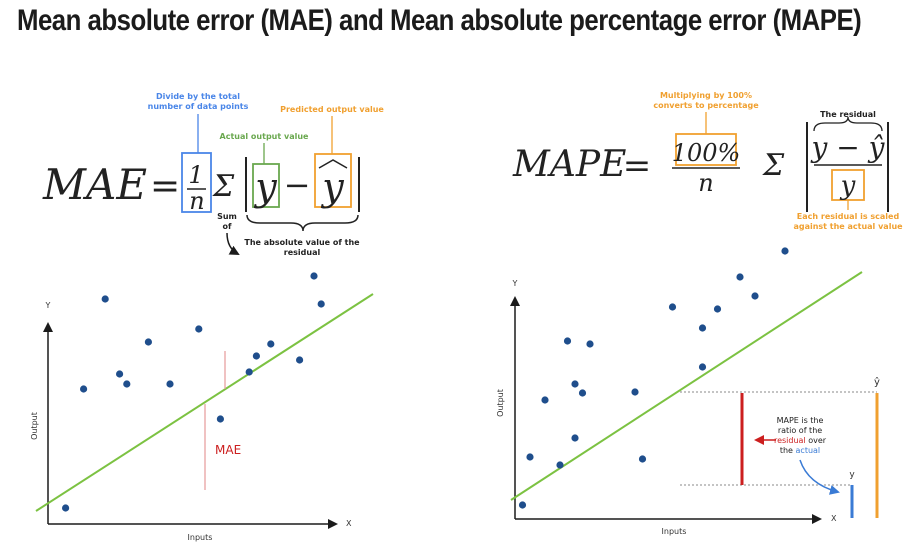 The height and width of the screenshot is (551, 920). I want to click on mae-points, so click(193, 392).